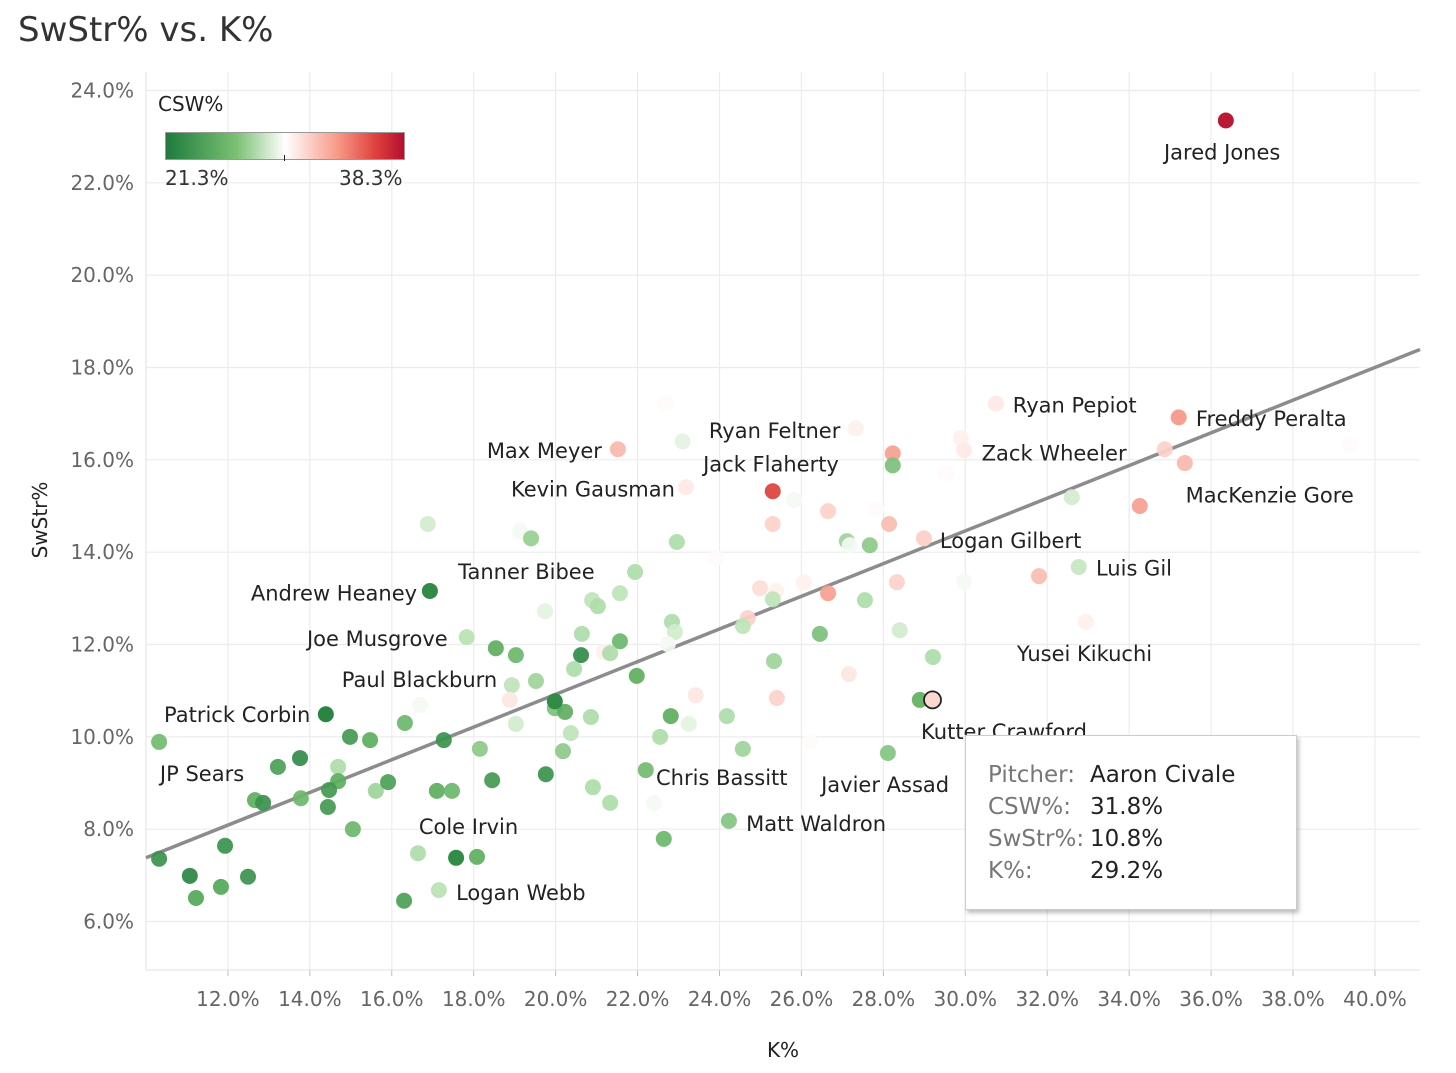  Describe the element at coordinates (1271, 419) in the screenshot. I see `point-label: Freddy Peralta` at that location.